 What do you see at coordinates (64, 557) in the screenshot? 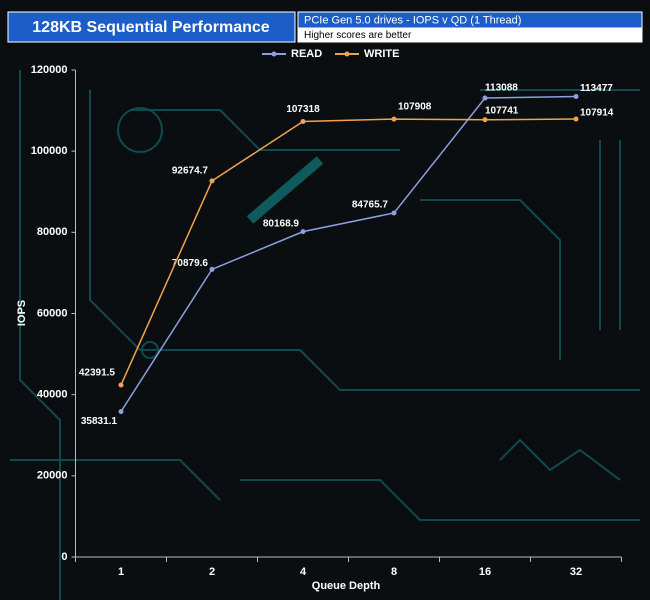
I see `y-tick-label: 0` at bounding box center [64, 557].